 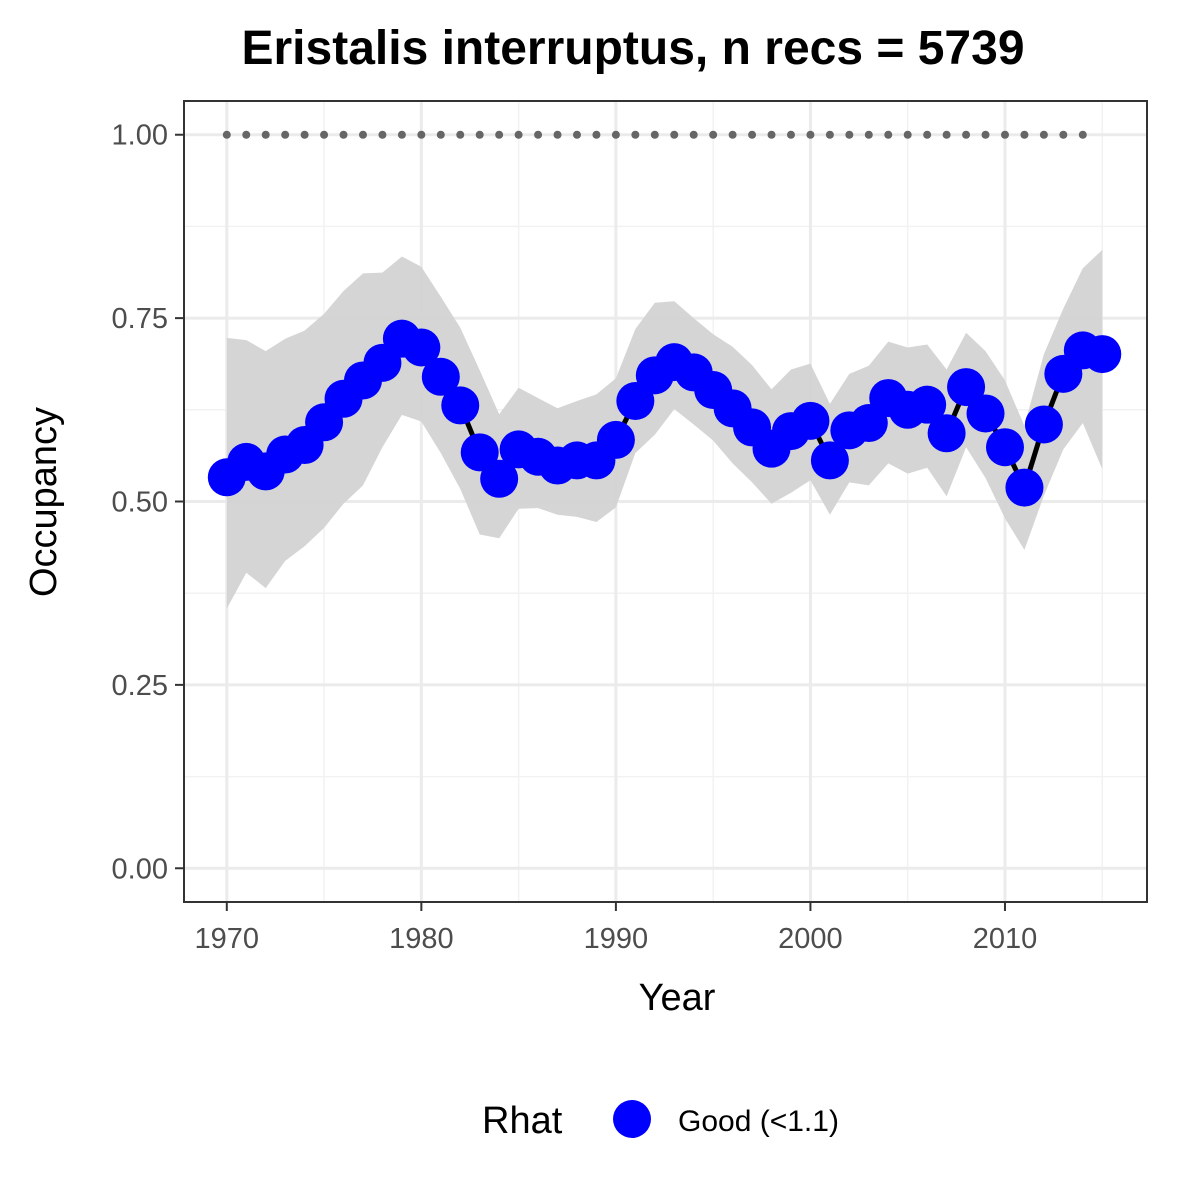 I want to click on y-axis-ticks: 0.00 0.25 0.50 0.75 1.00, so click(x=148, y=502).